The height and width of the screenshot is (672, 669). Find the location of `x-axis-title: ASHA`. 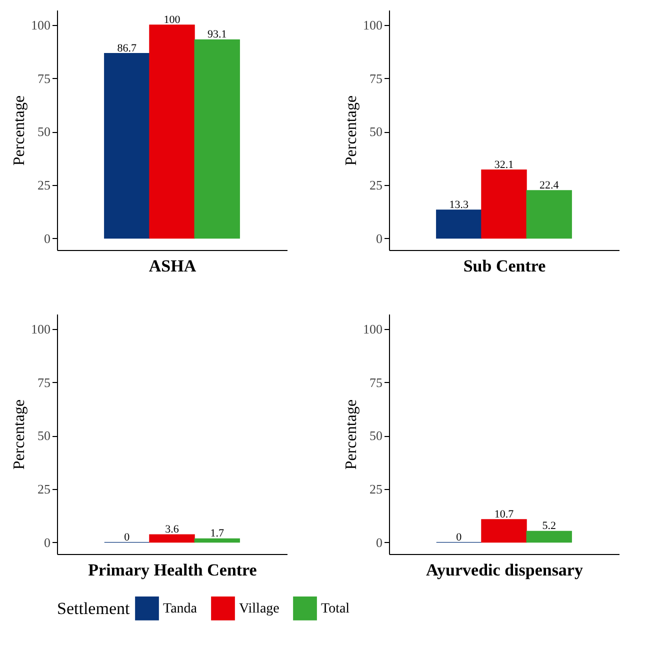

x-axis-title: ASHA is located at coordinates (172, 266).